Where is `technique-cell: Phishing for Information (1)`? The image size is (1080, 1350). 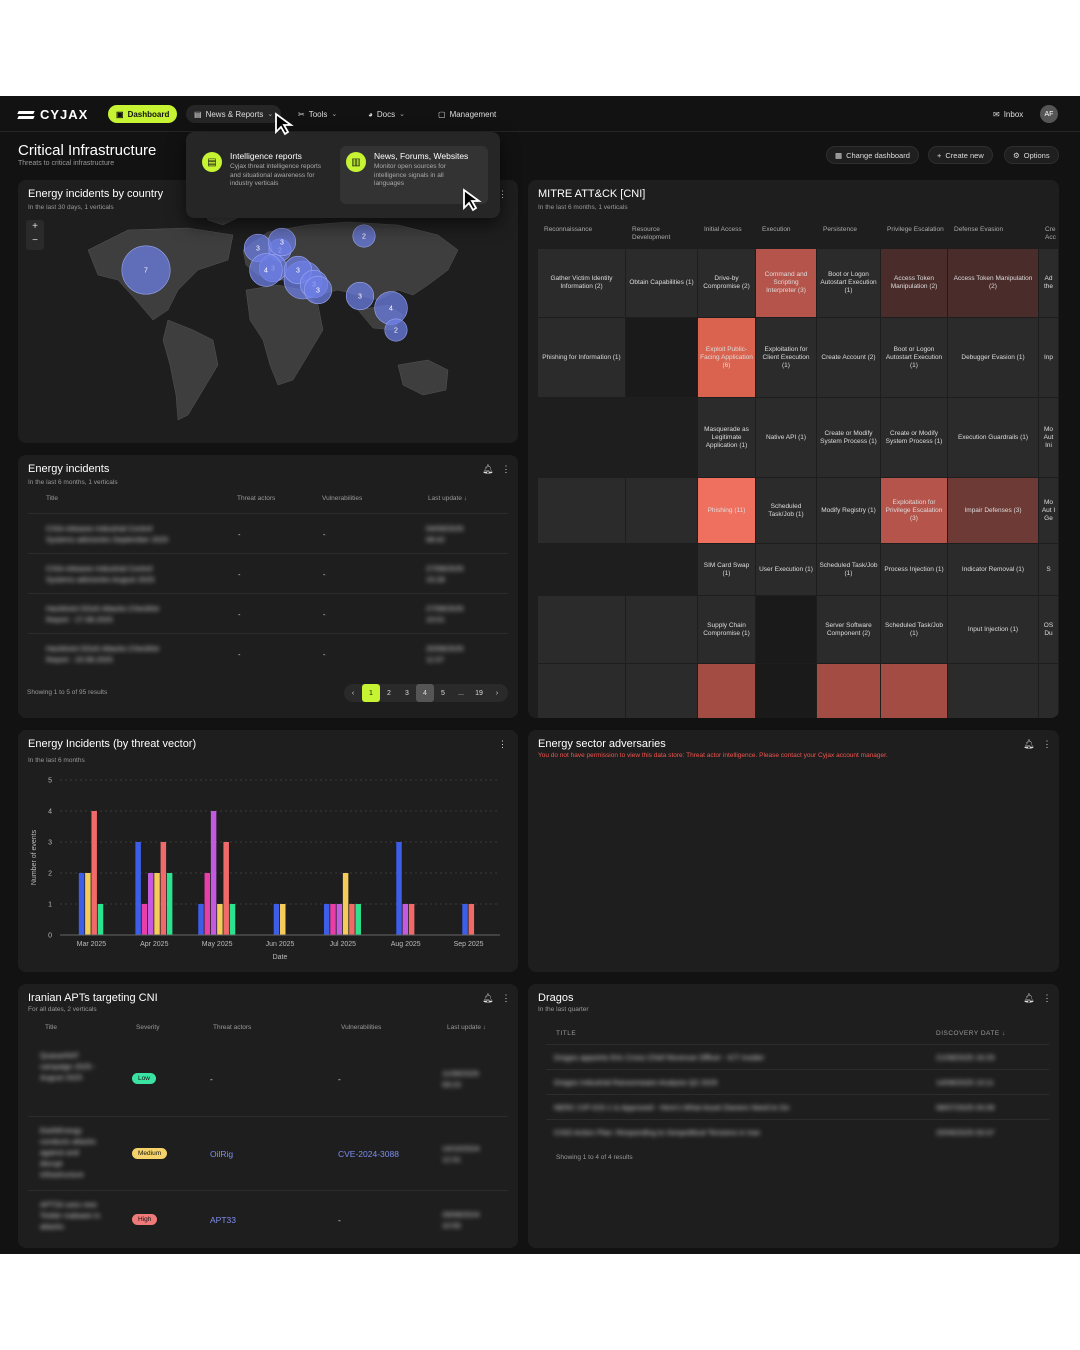 technique-cell: Phishing for Information (1) is located at coordinates (581, 357).